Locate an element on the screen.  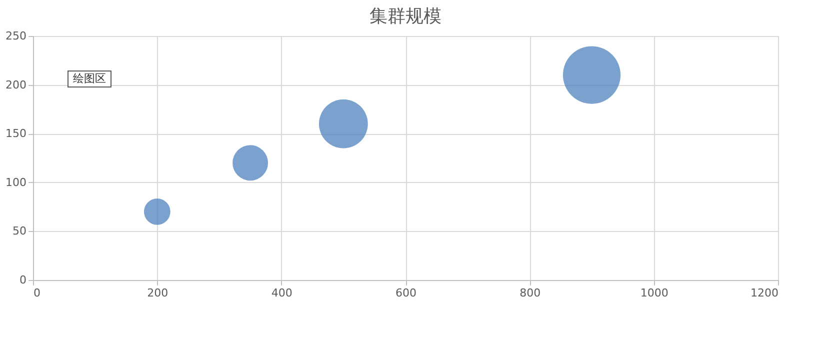
y-tick-label: 200 is located at coordinates (16, 85).